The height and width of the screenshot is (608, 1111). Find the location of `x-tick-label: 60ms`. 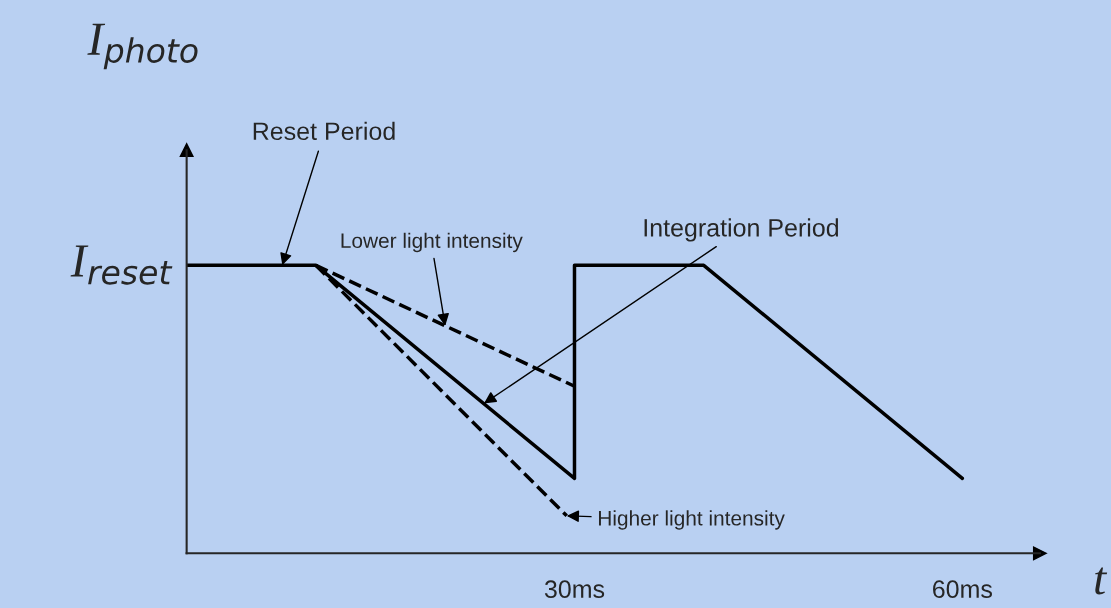

x-tick-label: 60ms is located at coordinates (962, 589).